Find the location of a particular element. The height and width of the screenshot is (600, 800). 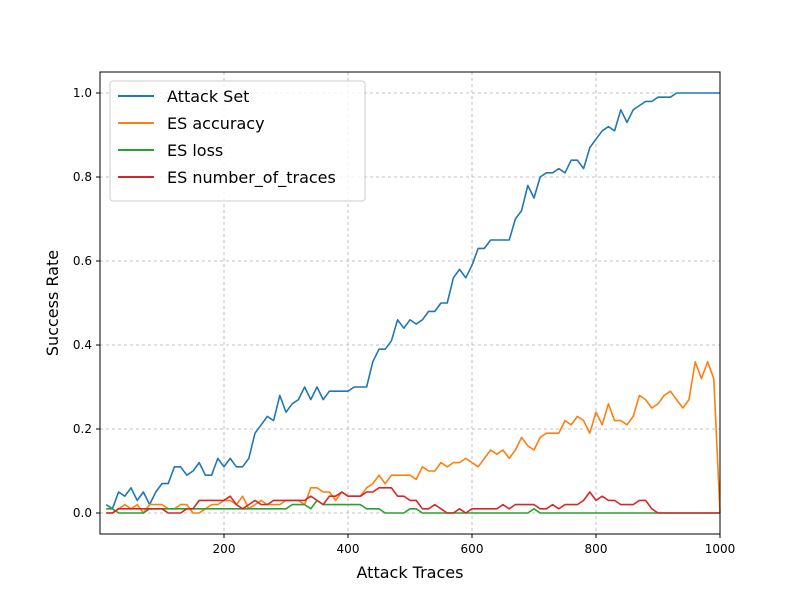

legend-box is located at coordinates (237, 141).